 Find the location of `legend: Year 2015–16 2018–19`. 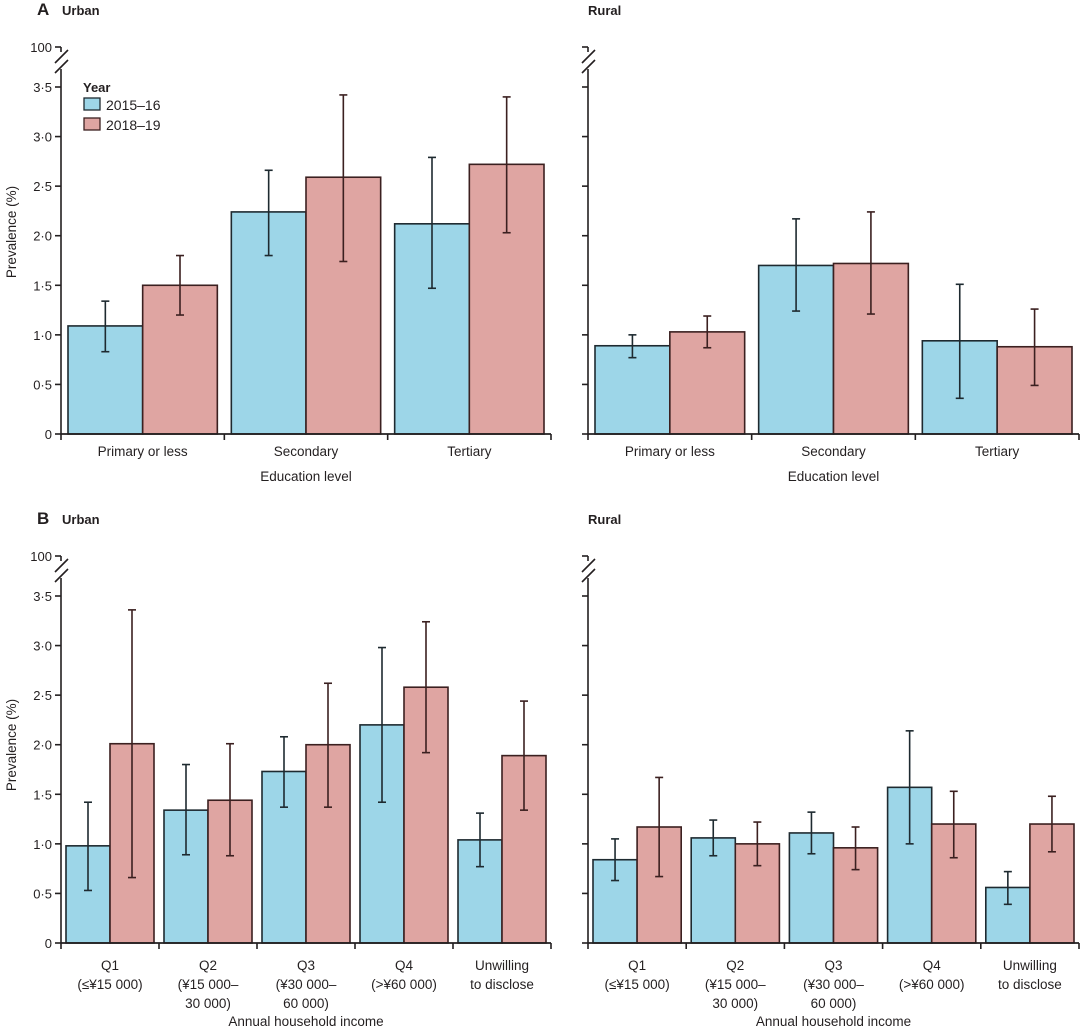

legend: Year 2015–16 2018–19 is located at coordinates (122, 106).